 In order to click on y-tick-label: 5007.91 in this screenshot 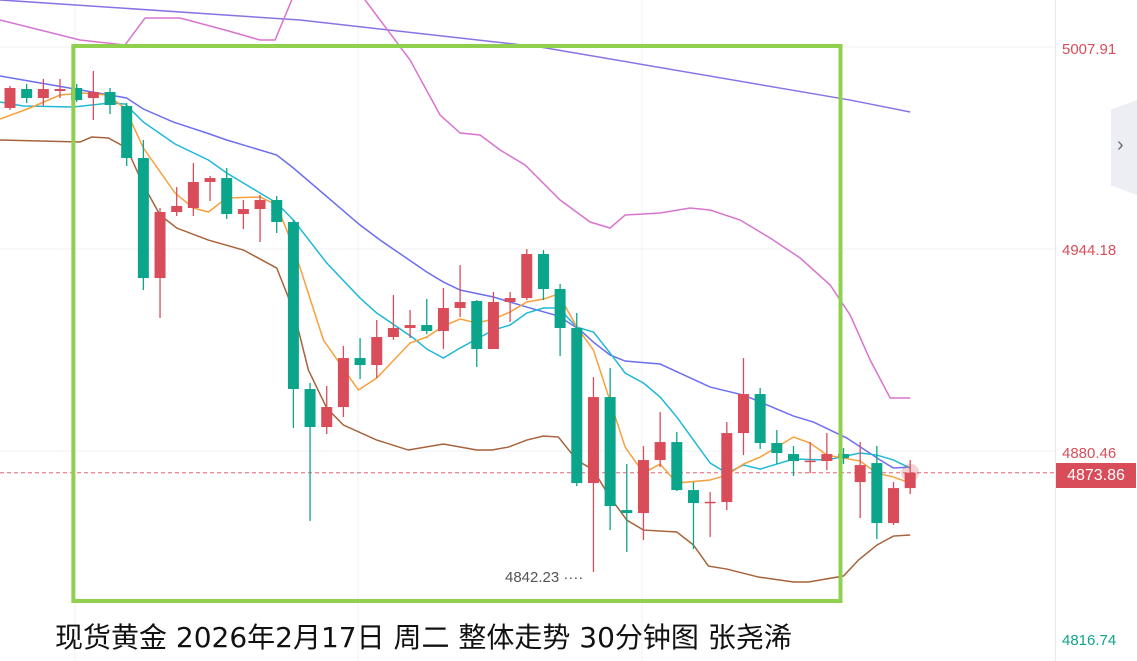, I will do `click(1089, 49)`.